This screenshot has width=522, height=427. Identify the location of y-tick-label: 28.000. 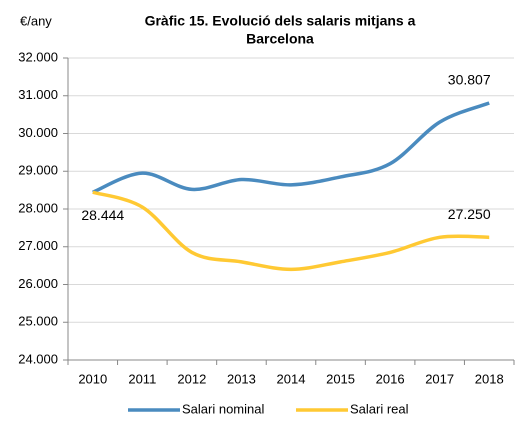
(38, 207).